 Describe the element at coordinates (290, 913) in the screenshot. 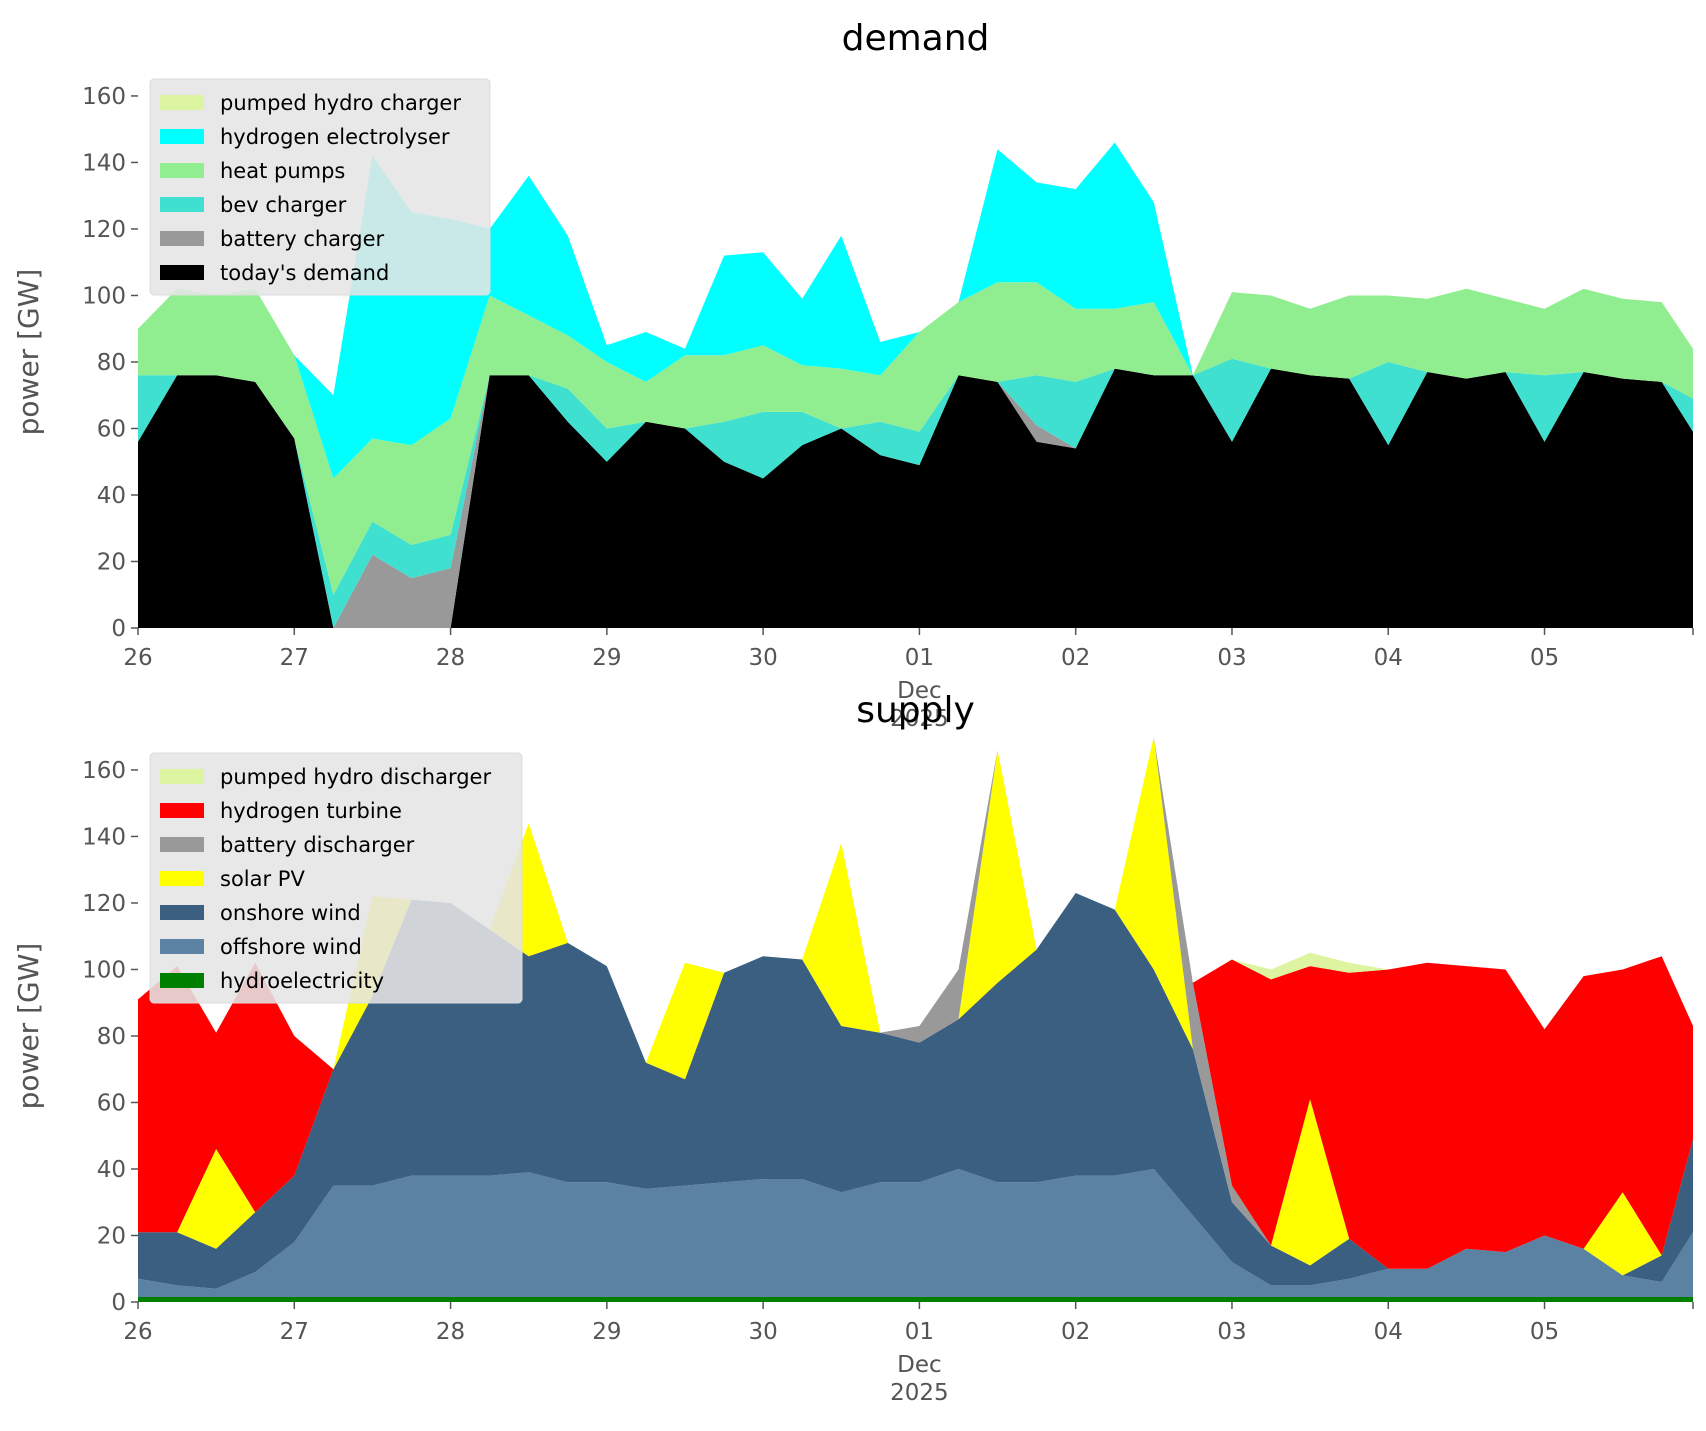

I see `legend-label: onshore wind` at that location.